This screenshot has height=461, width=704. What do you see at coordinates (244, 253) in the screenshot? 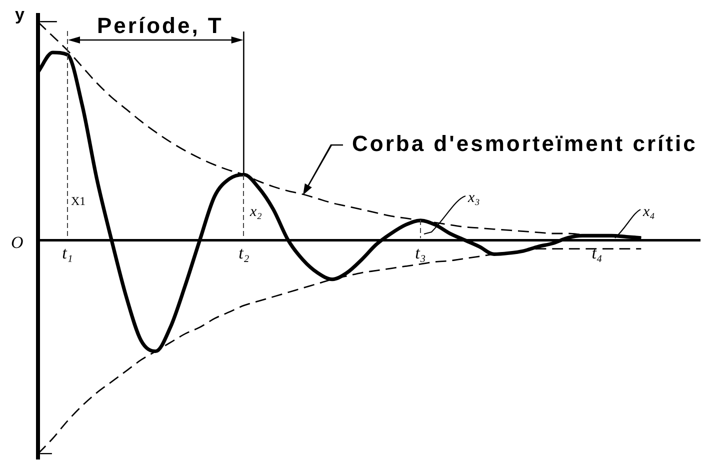
I see `x-tick-label: t₂` at bounding box center [244, 253].